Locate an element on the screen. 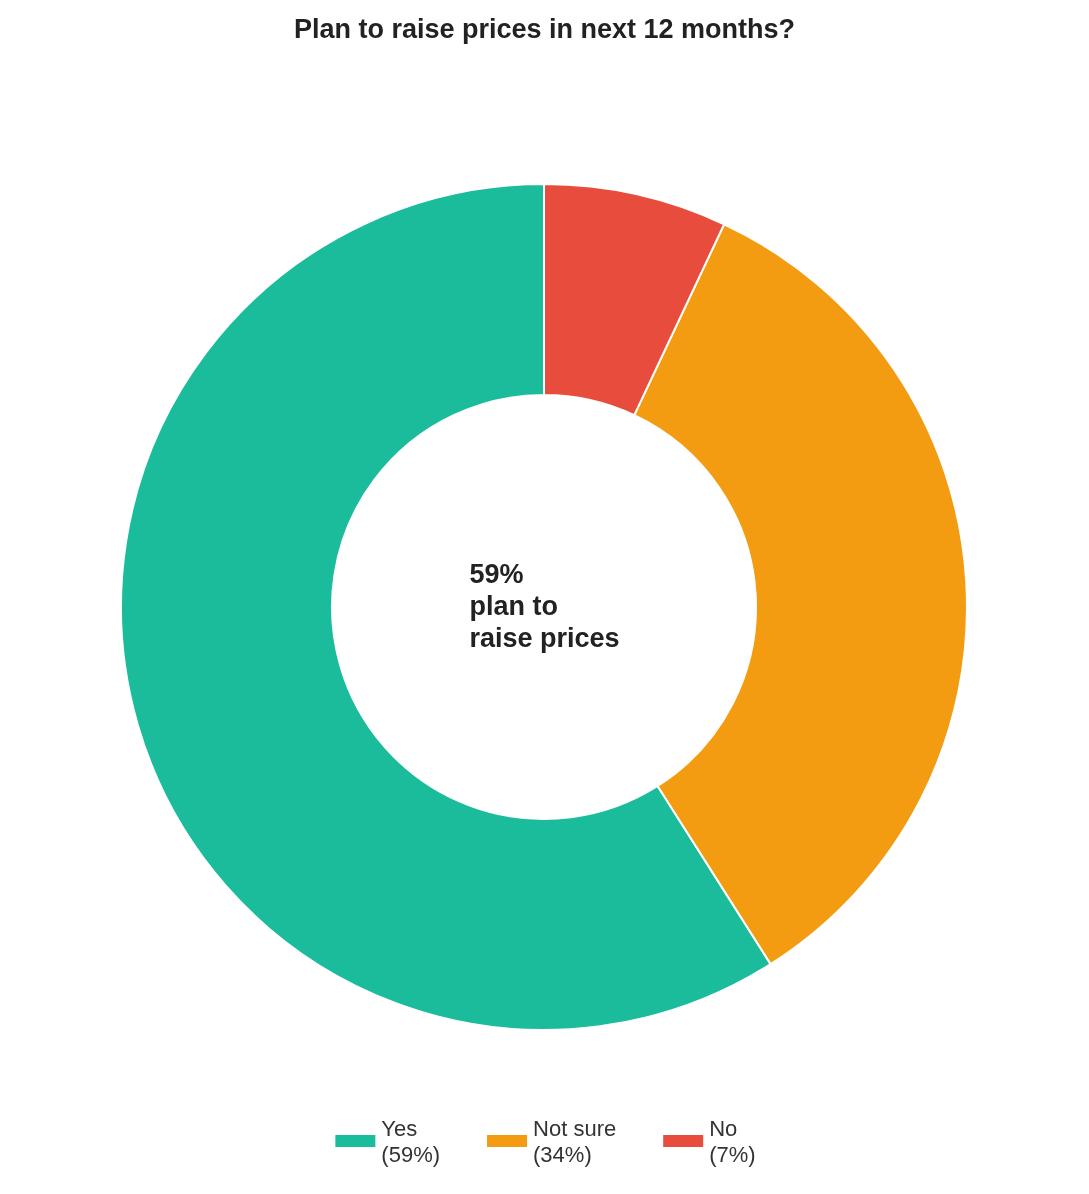 This screenshot has width=1089, height=1194. data-label: (59%) is located at coordinates (411, 1154).